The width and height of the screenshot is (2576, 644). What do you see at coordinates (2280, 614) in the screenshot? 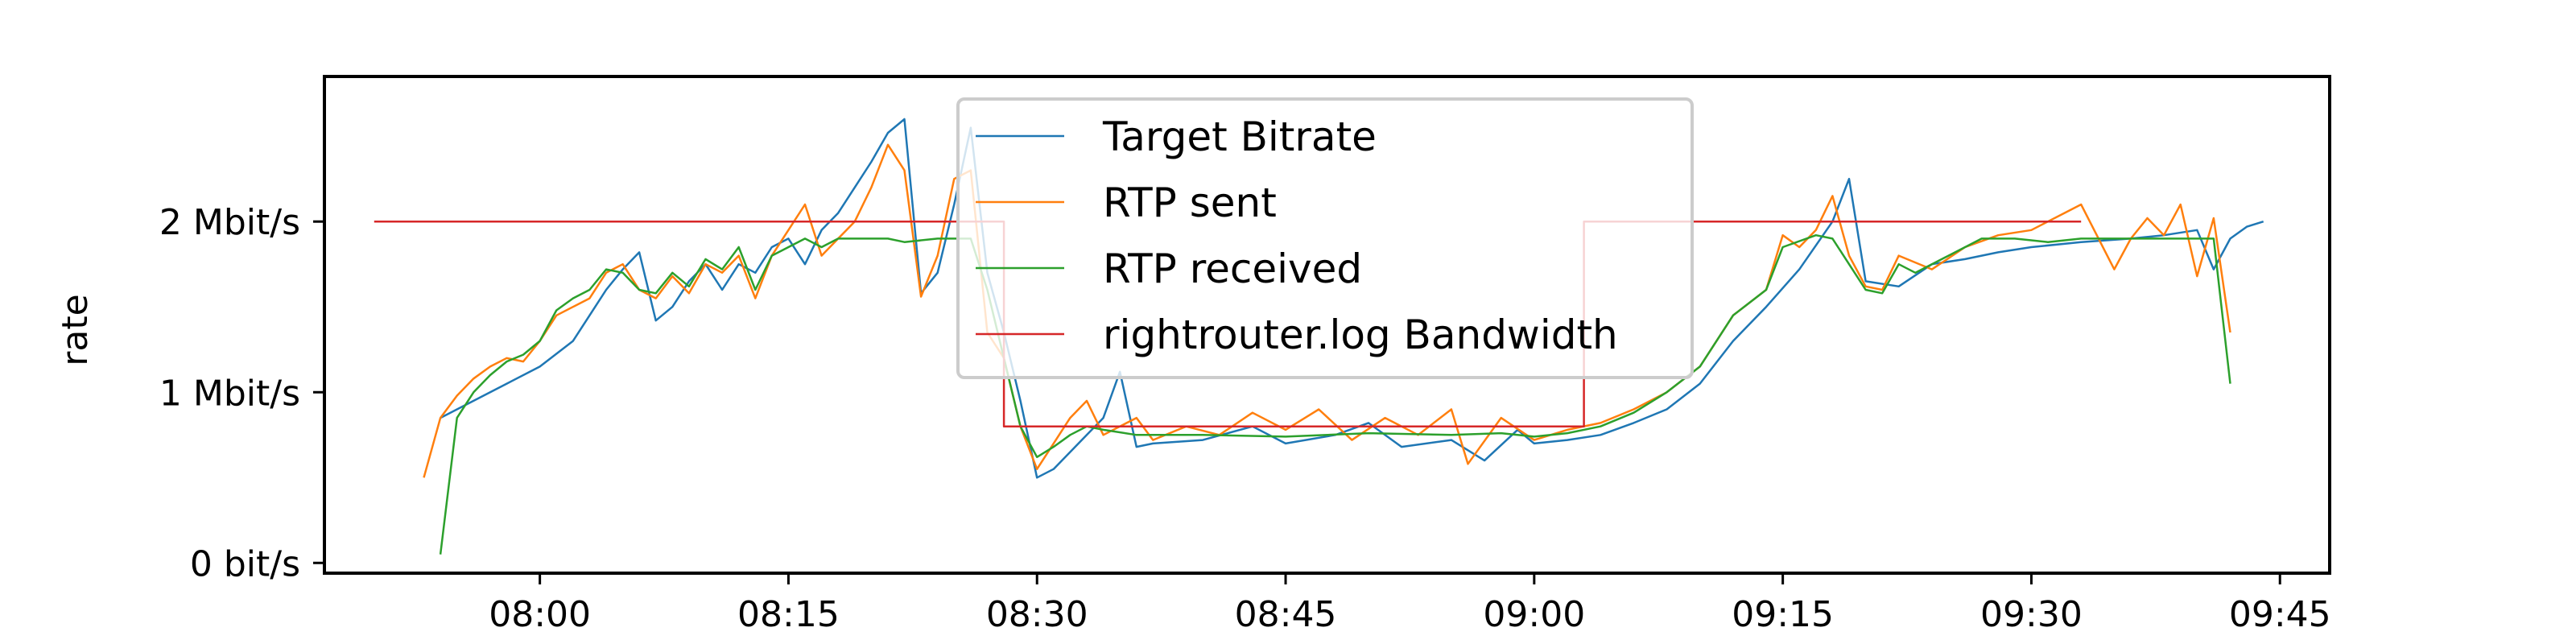
I see `x-tick-label: 09:45` at bounding box center [2280, 614].